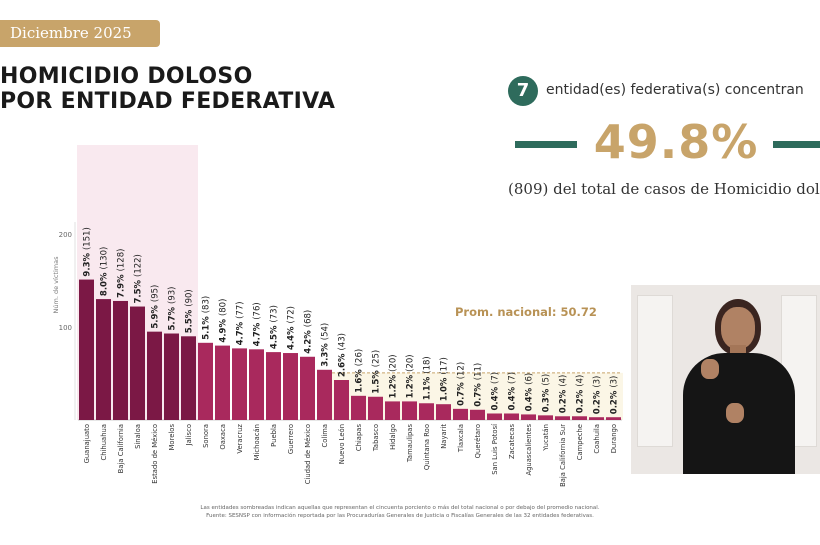  I want to click on page-title: HOMICIDIO DOLOSO POR ENTIDAD FEDERATIVA, so click(167, 89).